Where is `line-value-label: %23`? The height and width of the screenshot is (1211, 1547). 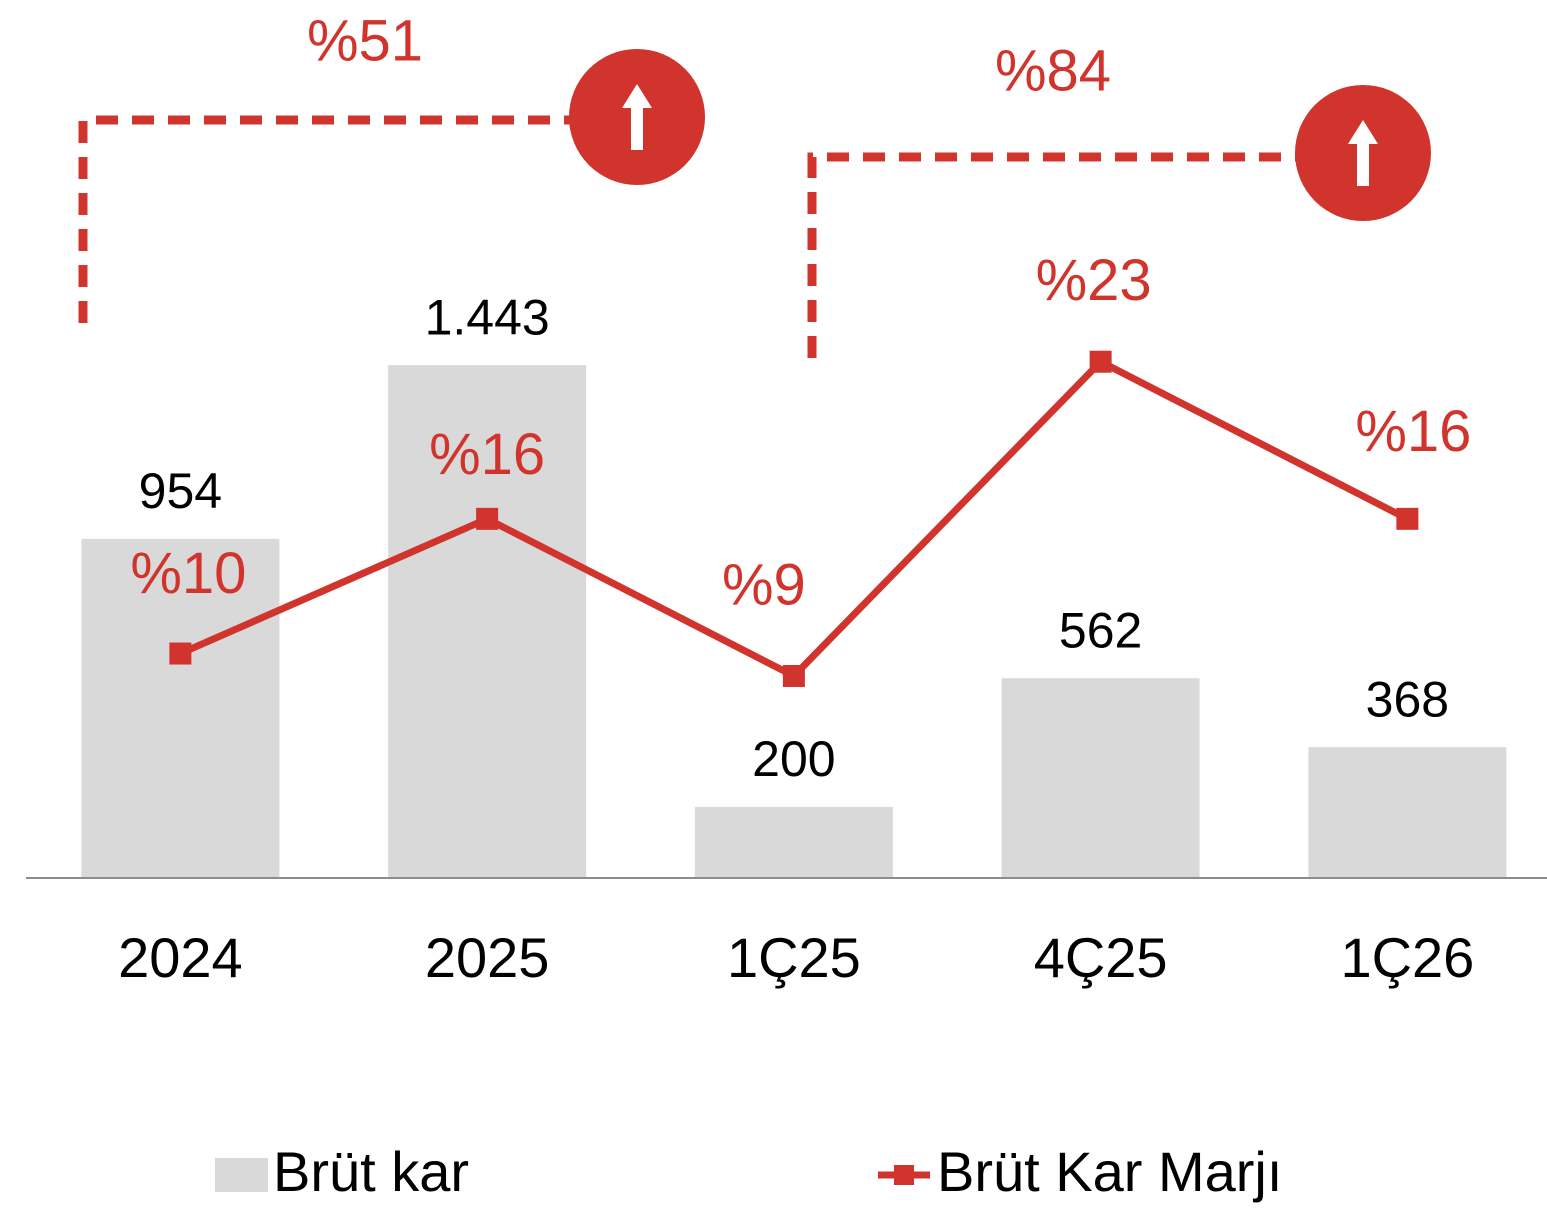 line-value-label: %23 is located at coordinates (1094, 280).